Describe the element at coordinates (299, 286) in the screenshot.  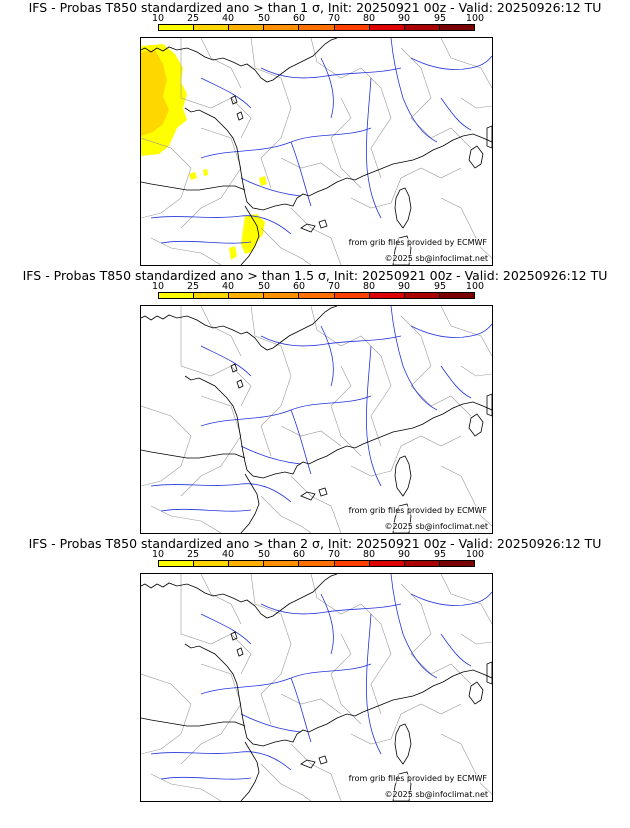
I see `colorbar-tick-label: 60` at that location.